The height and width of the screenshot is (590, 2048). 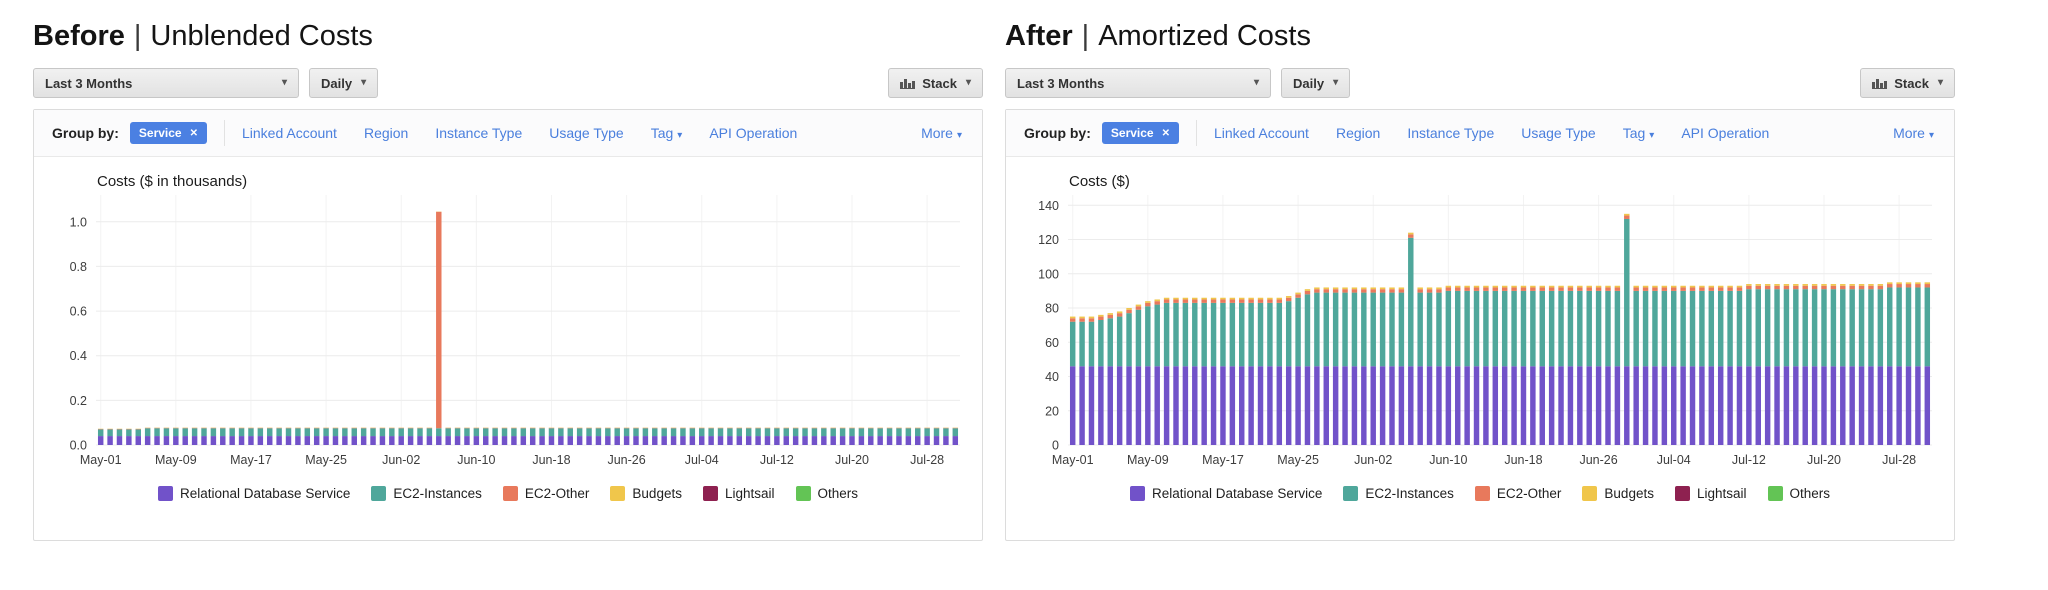 I want to click on y-tick-label: 0.2, so click(x=78, y=401).